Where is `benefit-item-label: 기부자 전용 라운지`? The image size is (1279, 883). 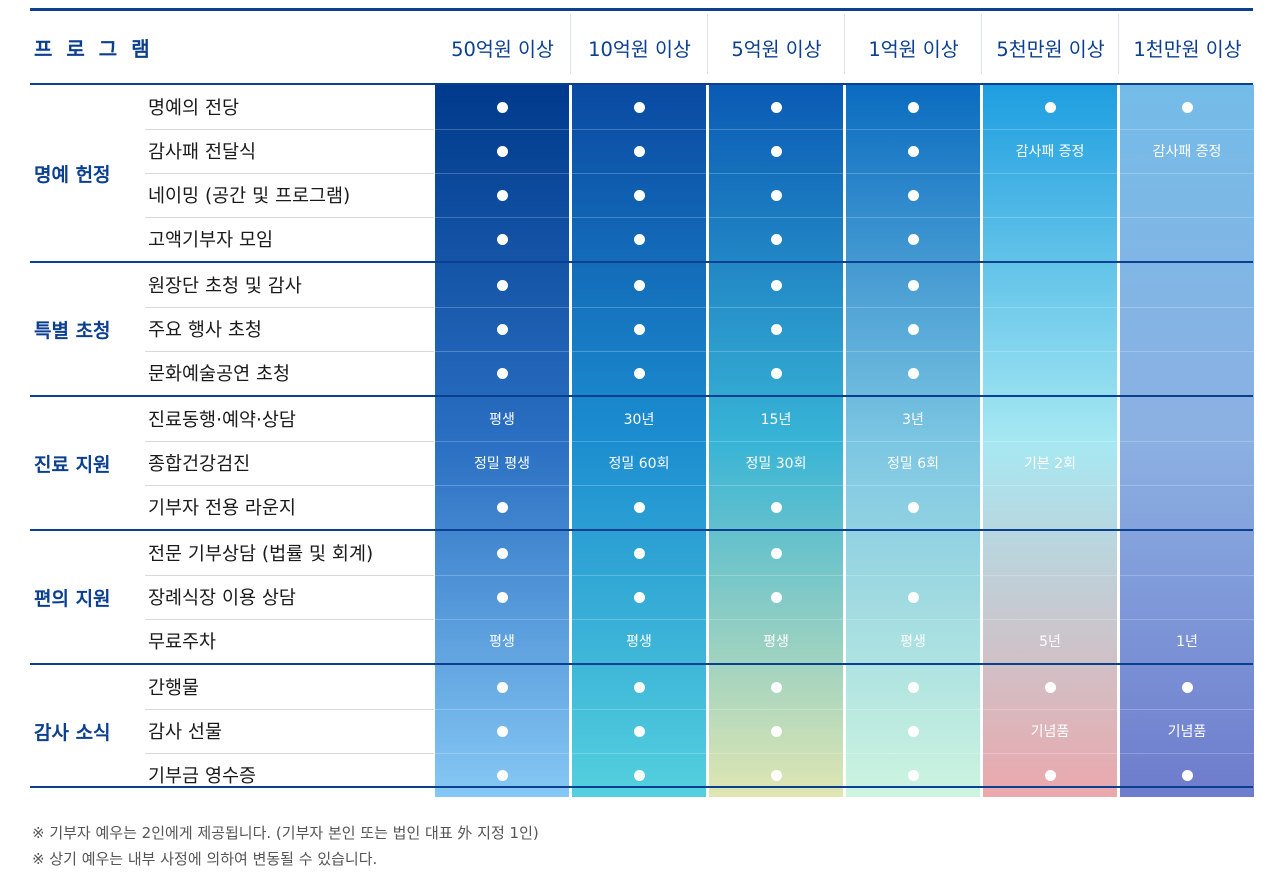
benefit-item-label: 기부자 전용 라운지 is located at coordinates (222, 508).